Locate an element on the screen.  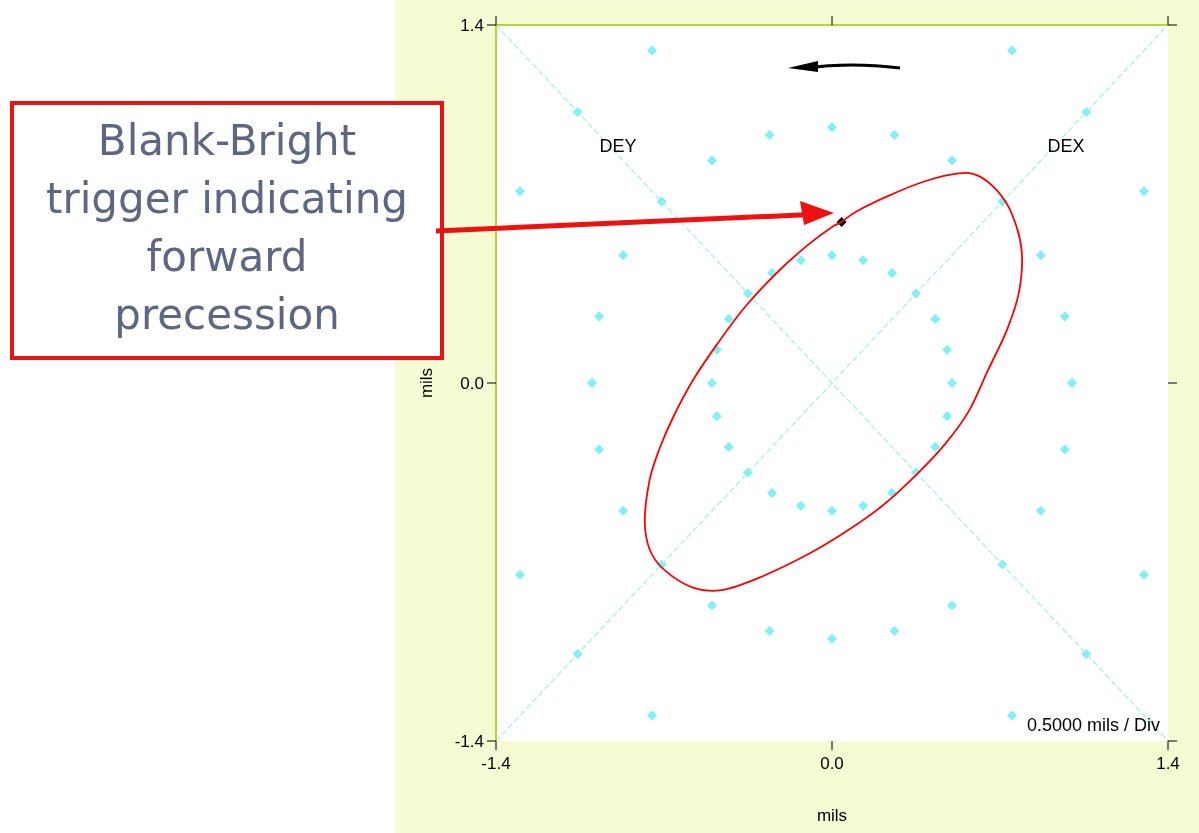
text: Blank-Bright trigger indicating forward precession is located at coordinates (227, 227).